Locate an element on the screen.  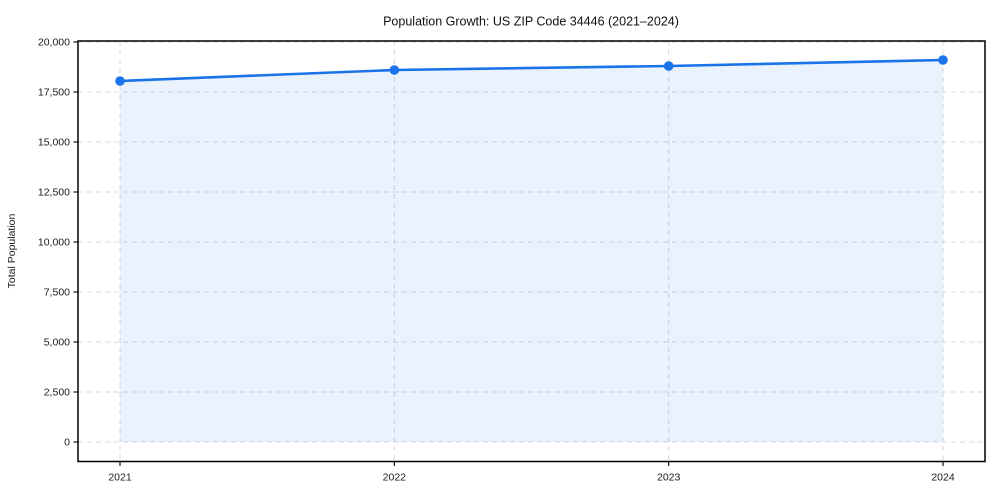
y-tick-label: 2,500 is located at coordinates (57, 393).